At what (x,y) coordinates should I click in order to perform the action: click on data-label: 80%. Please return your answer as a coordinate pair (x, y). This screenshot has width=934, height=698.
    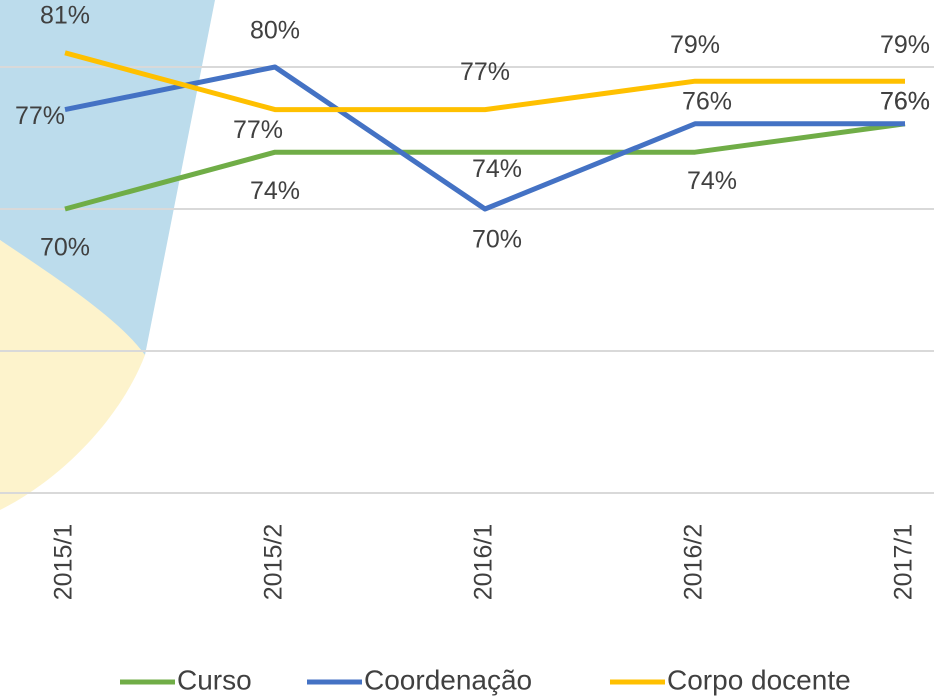
    Looking at the image, I should click on (275, 31).